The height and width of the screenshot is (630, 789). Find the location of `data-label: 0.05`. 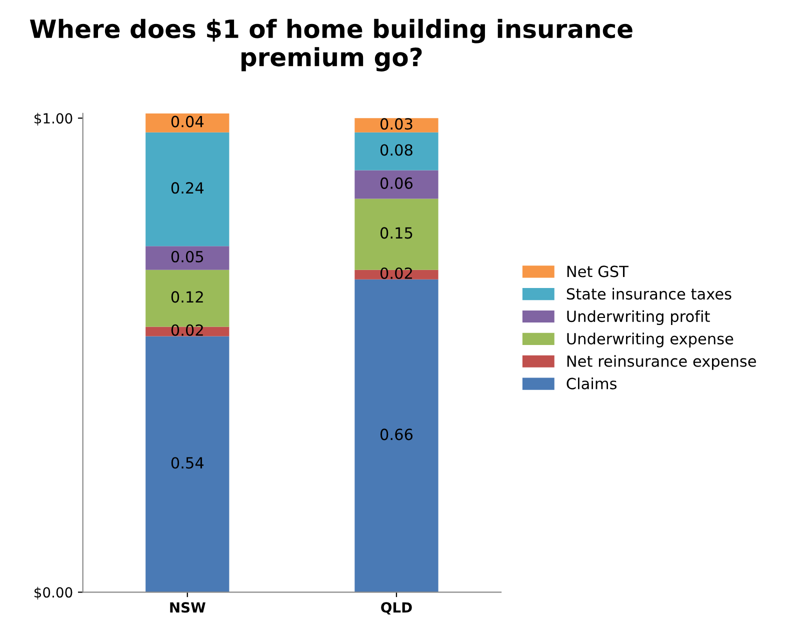

data-label: 0.05 is located at coordinates (187, 256).